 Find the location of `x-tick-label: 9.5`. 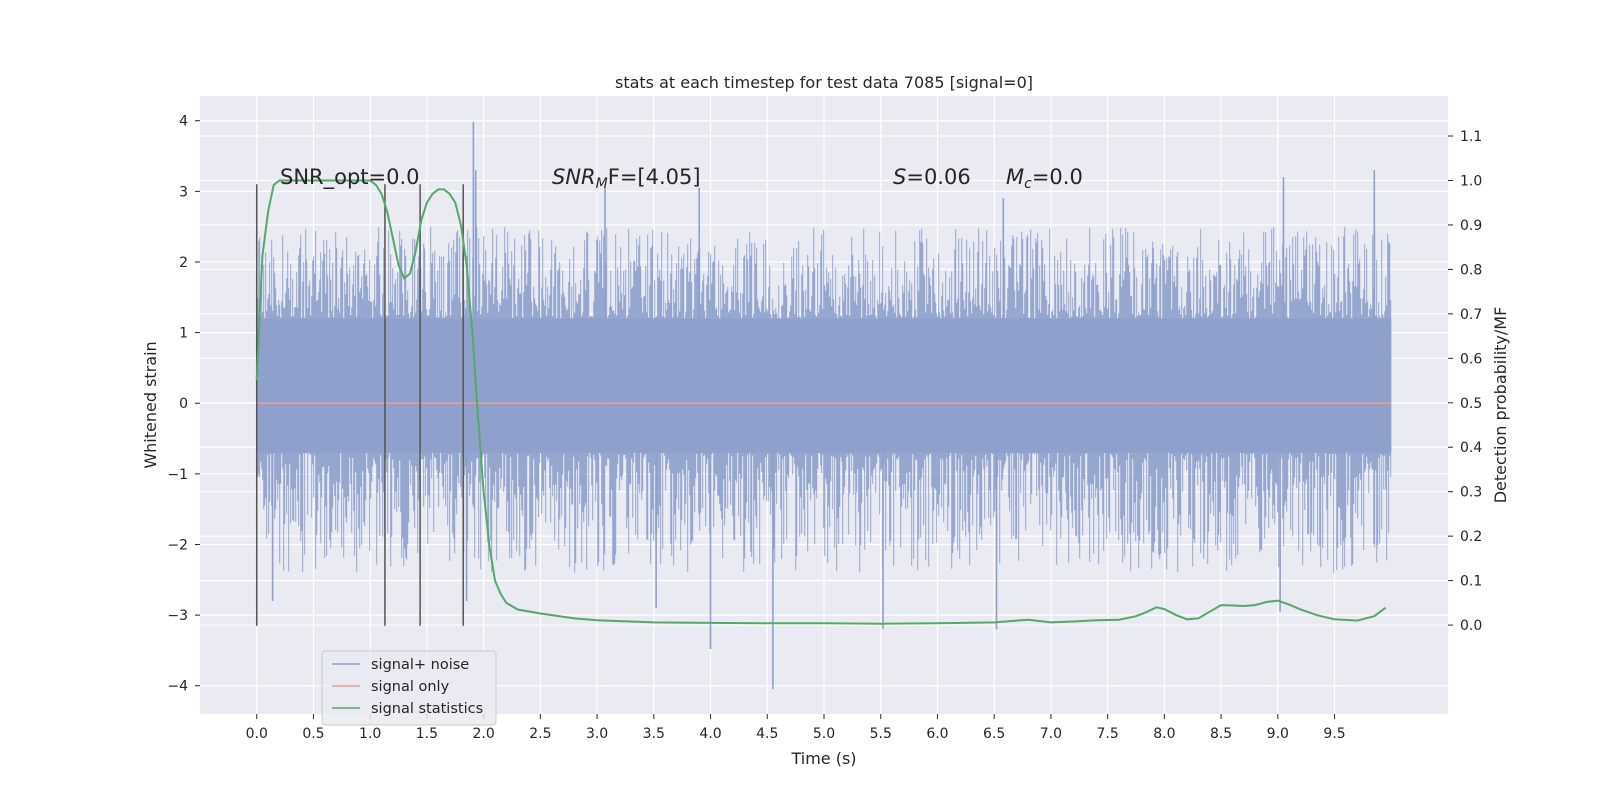

x-tick-label: 9.5 is located at coordinates (1334, 734).